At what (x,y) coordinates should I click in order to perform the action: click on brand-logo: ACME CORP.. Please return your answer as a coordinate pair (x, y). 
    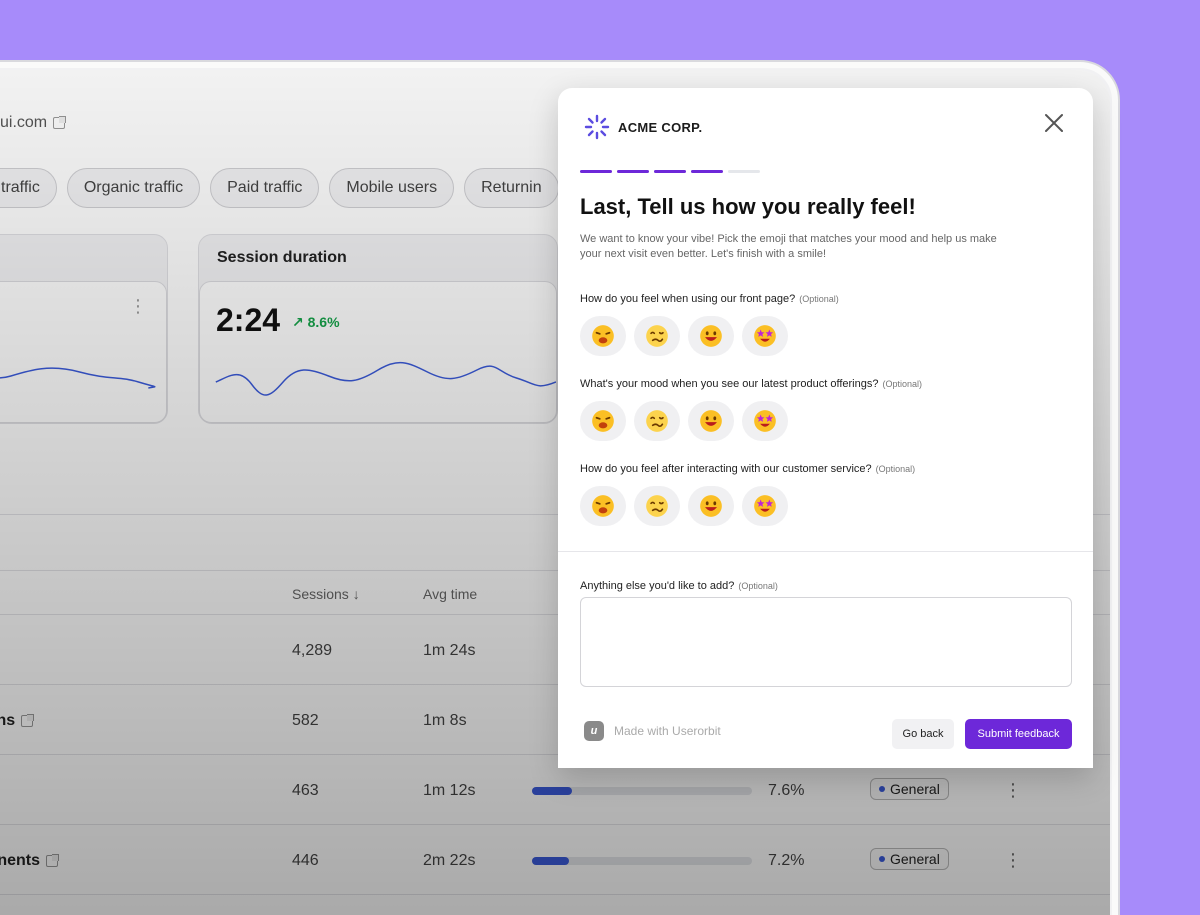
    Looking at the image, I should click on (643, 127).